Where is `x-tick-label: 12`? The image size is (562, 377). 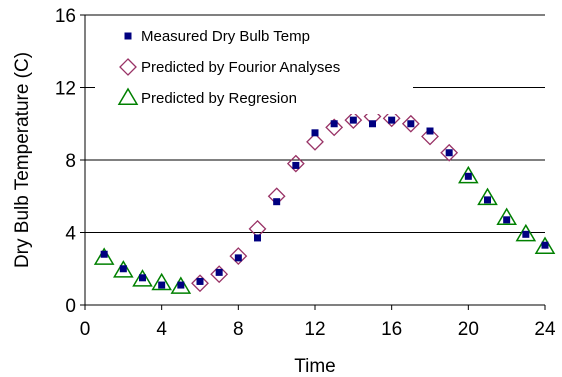
x-tick-label: 12 is located at coordinates (314, 329).